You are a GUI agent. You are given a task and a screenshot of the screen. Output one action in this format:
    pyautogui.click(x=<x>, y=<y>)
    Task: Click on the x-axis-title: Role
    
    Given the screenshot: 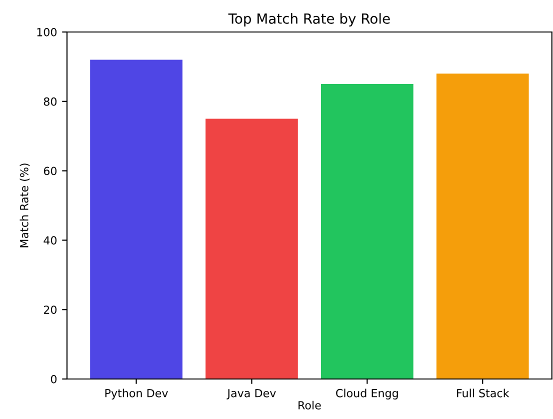 What is the action you would take?
    pyautogui.click(x=309, y=405)
    